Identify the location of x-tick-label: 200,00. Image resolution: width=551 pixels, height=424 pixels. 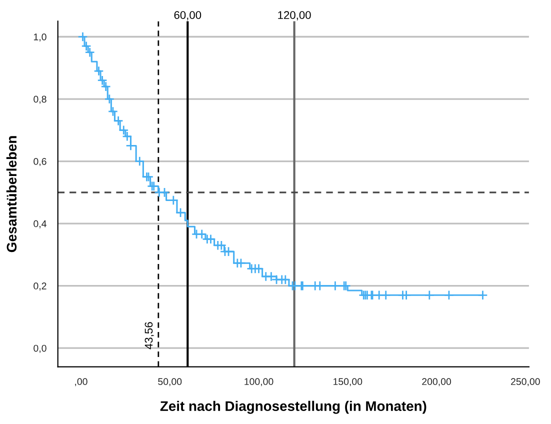
(437, 382).